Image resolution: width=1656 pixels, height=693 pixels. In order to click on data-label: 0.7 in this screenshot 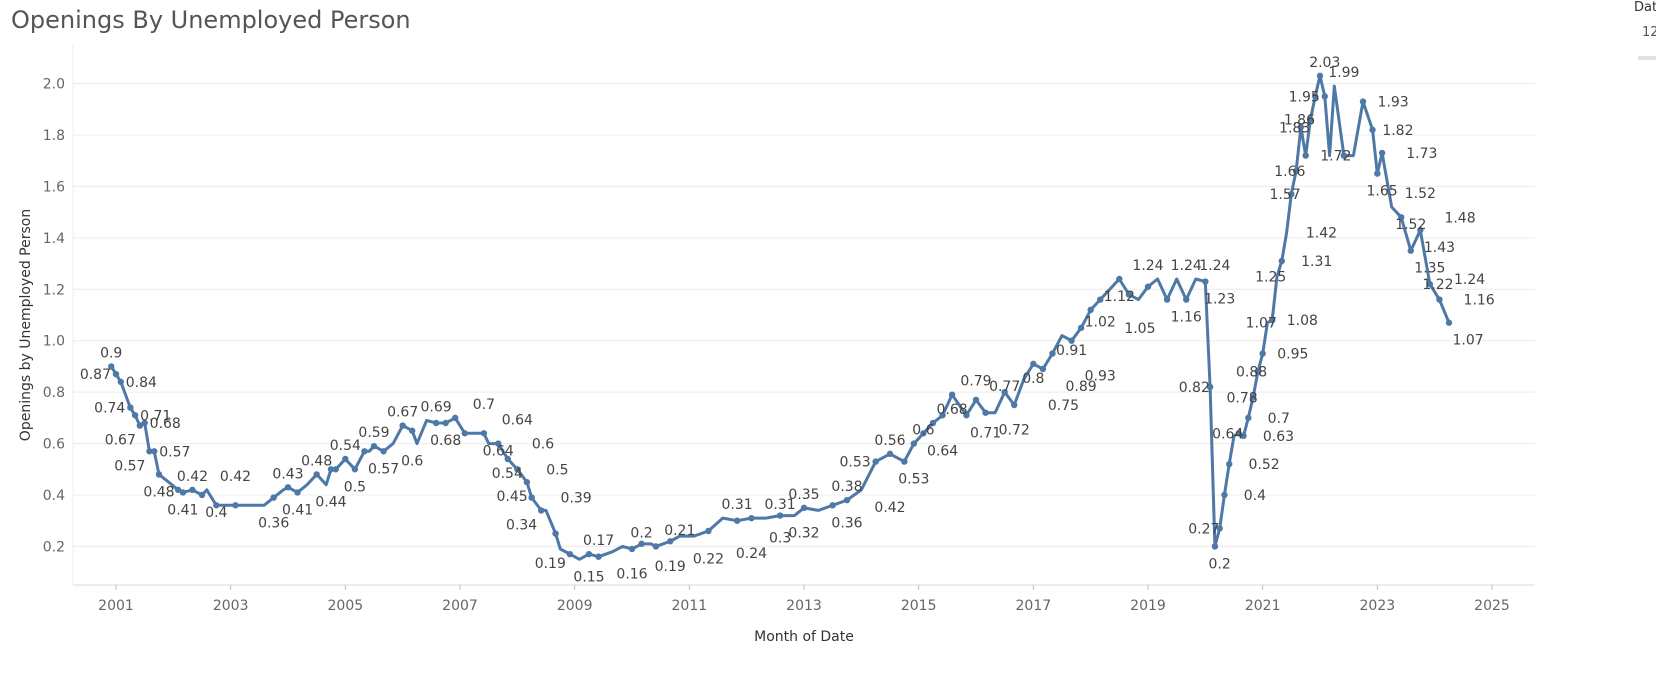, I will do `click(1279, 419)`.